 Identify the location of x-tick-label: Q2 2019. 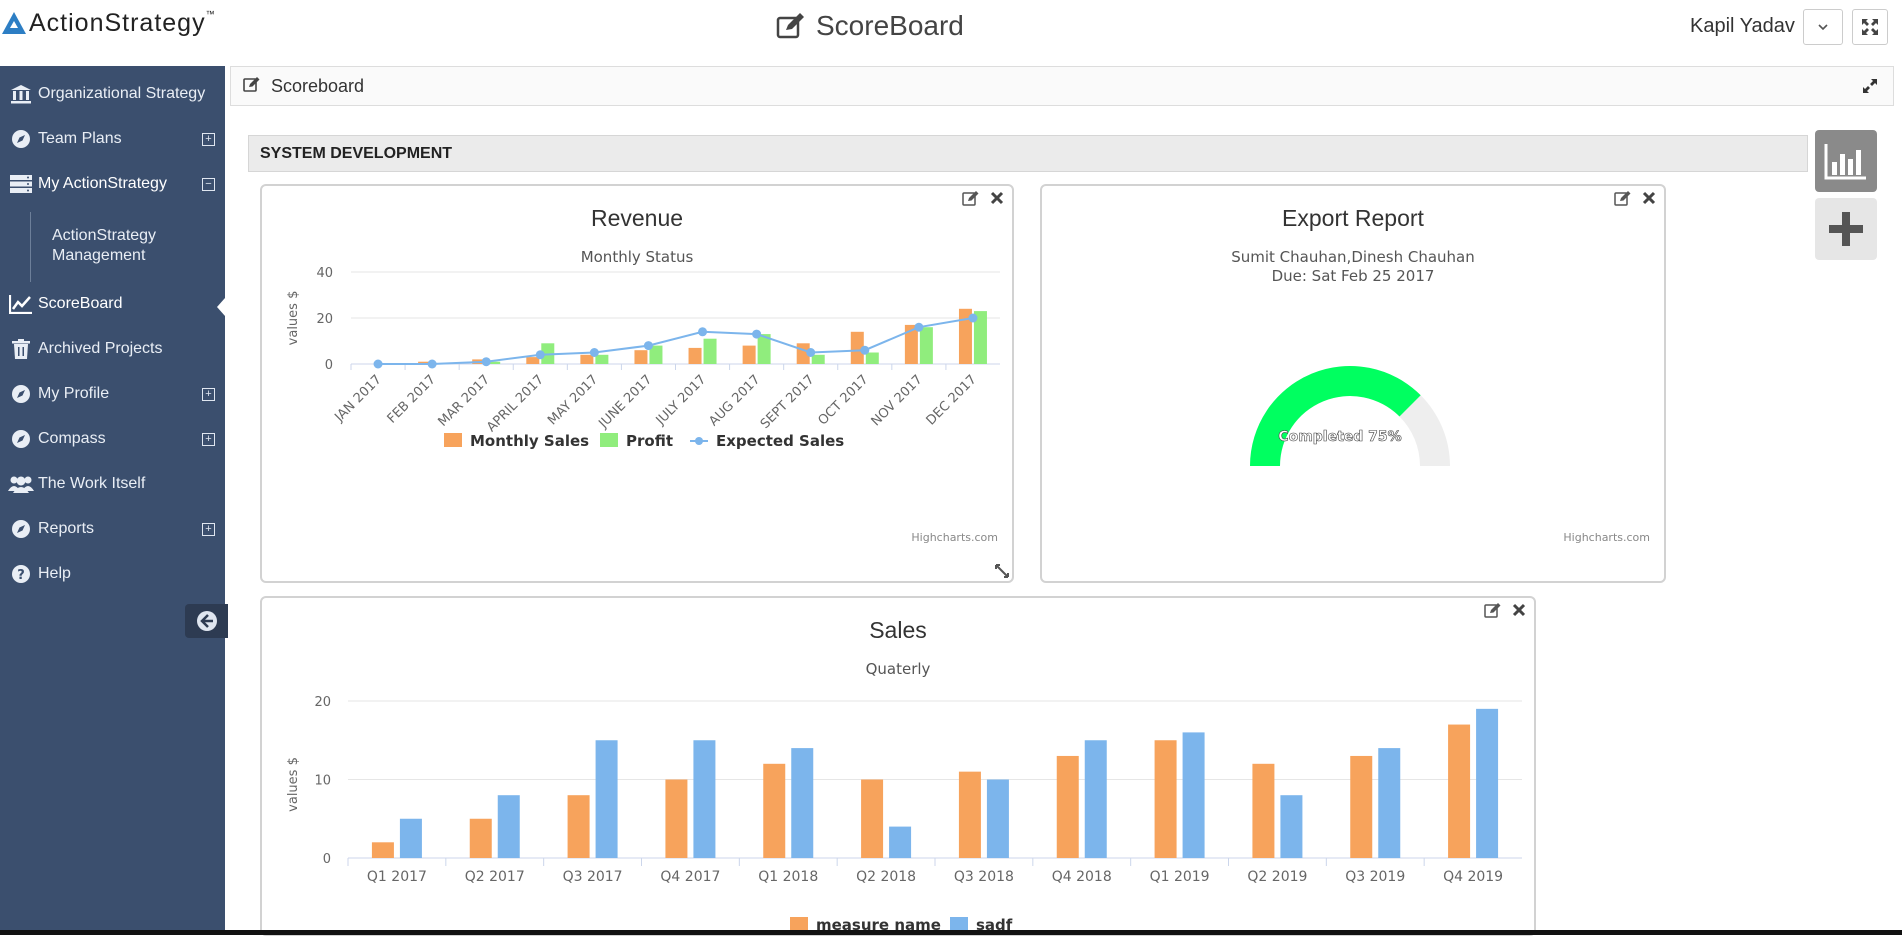
(1277, 877).